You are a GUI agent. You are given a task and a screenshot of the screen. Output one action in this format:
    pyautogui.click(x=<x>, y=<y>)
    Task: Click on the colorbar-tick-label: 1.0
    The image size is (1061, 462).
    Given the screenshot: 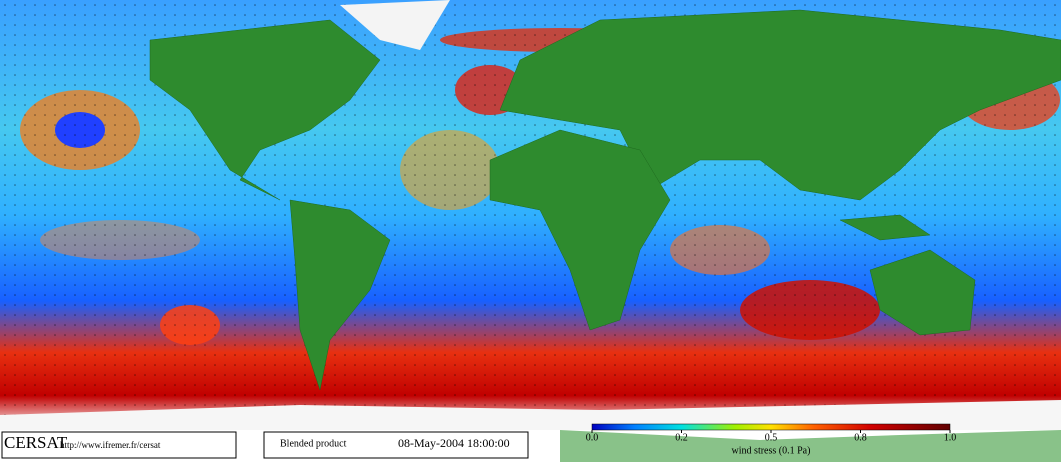 What is the action you would take?
    pyautogui.click(x=950, y=437)
    